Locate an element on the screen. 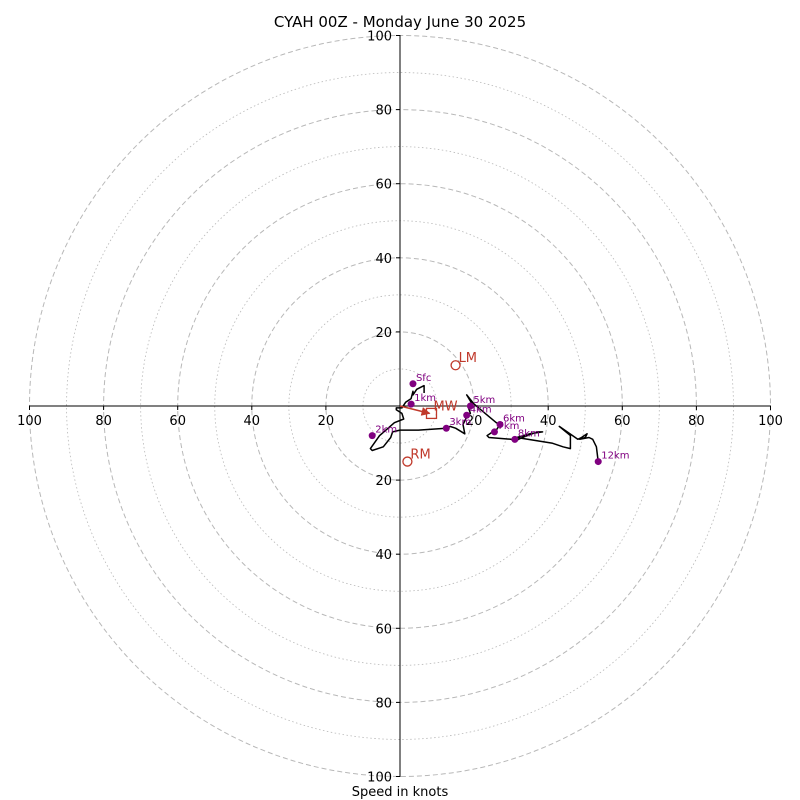 This screenshot has height=800, width=800. height-label-6km: 6km is located at coordinates (514, 419).